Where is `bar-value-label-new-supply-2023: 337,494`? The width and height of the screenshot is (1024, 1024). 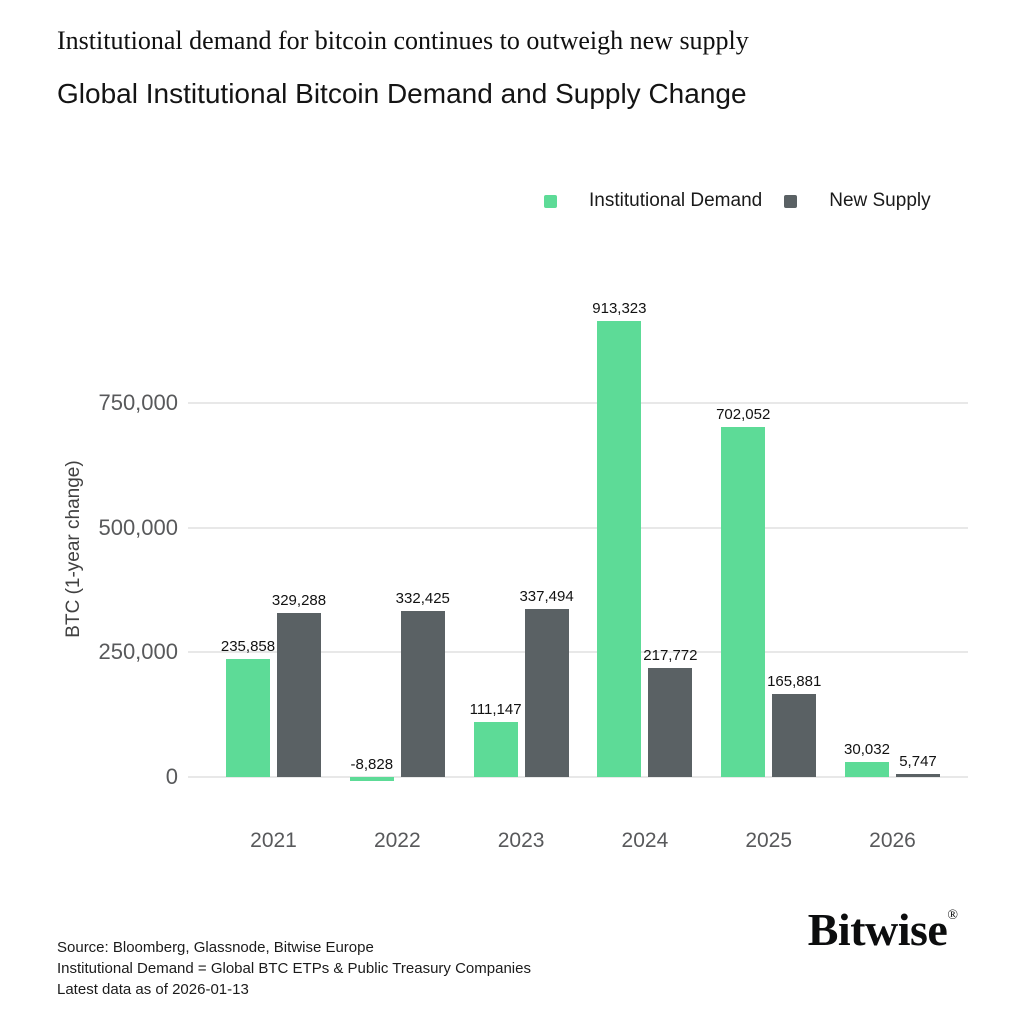 bar-value-label-new-supply-2023: 337,494 is located at coordinates (546, 596).